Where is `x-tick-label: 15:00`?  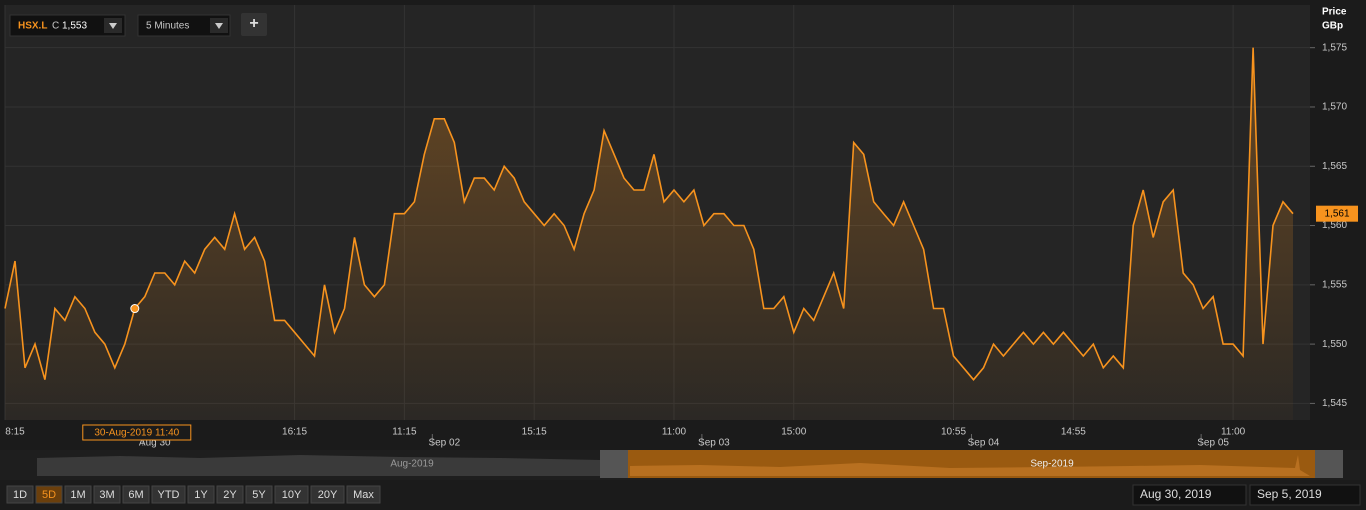 x-tick-label: 15:00 is located at coordinates (793, 432).